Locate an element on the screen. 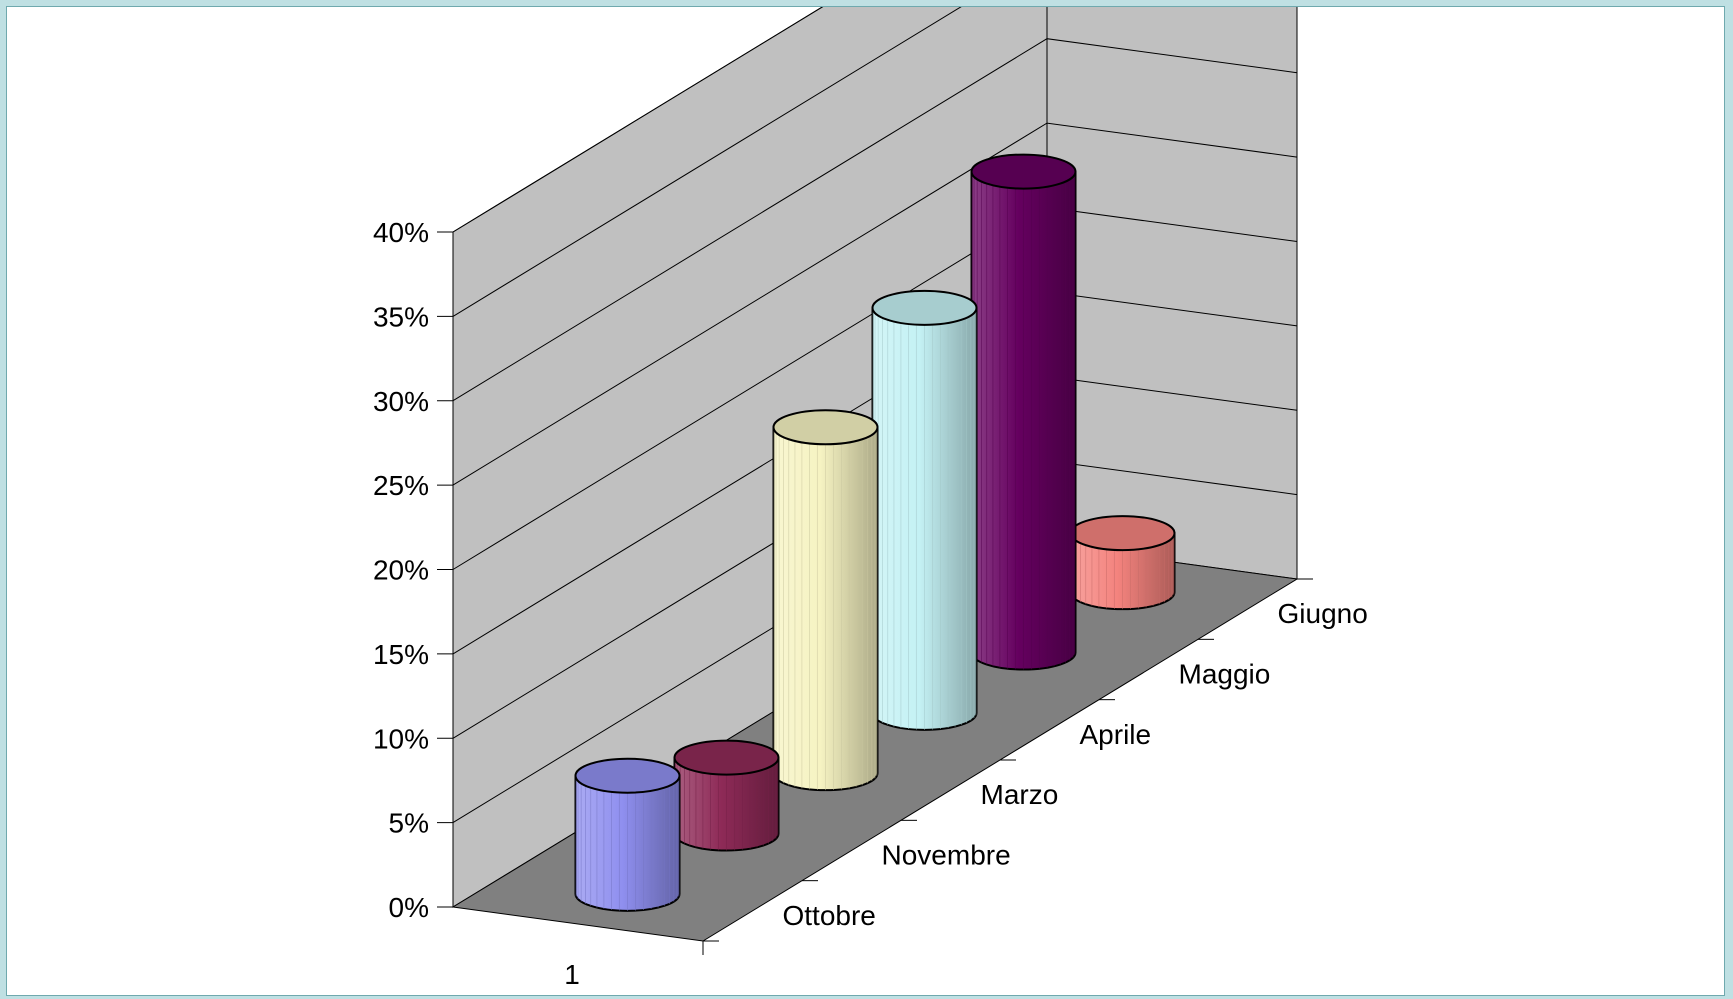  series-label: Novembre is located at coordinates (946, 855).